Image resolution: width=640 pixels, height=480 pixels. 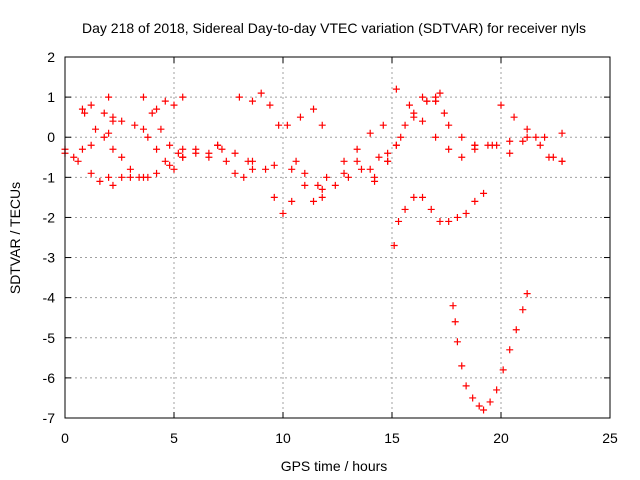 I want to click on series-s27, so click(x=531, y=133).